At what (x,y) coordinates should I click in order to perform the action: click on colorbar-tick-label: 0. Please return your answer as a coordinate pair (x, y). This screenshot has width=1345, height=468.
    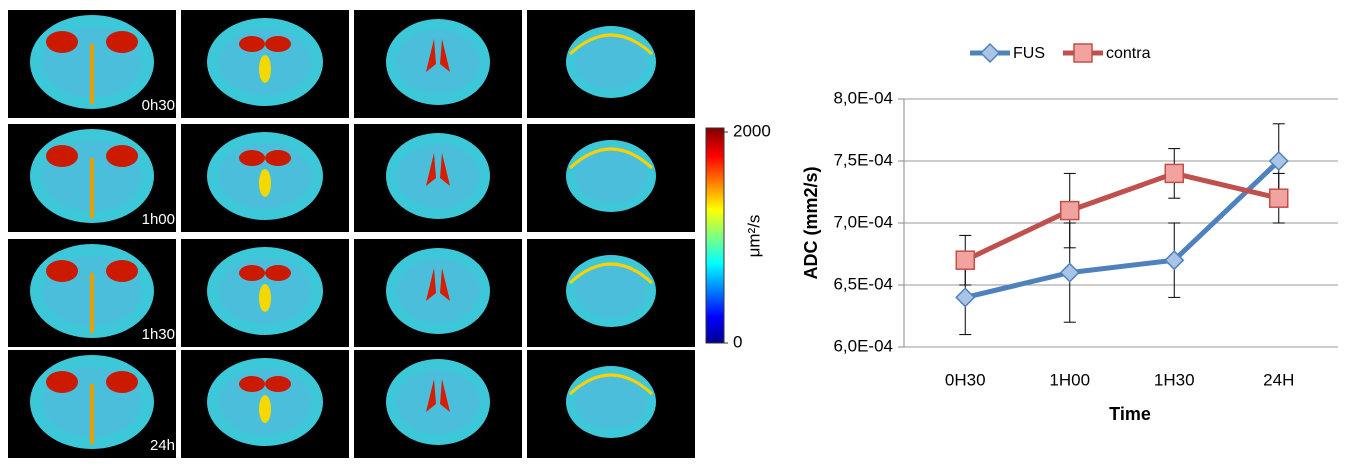
    Looking at the image, I should click on (737, 341).